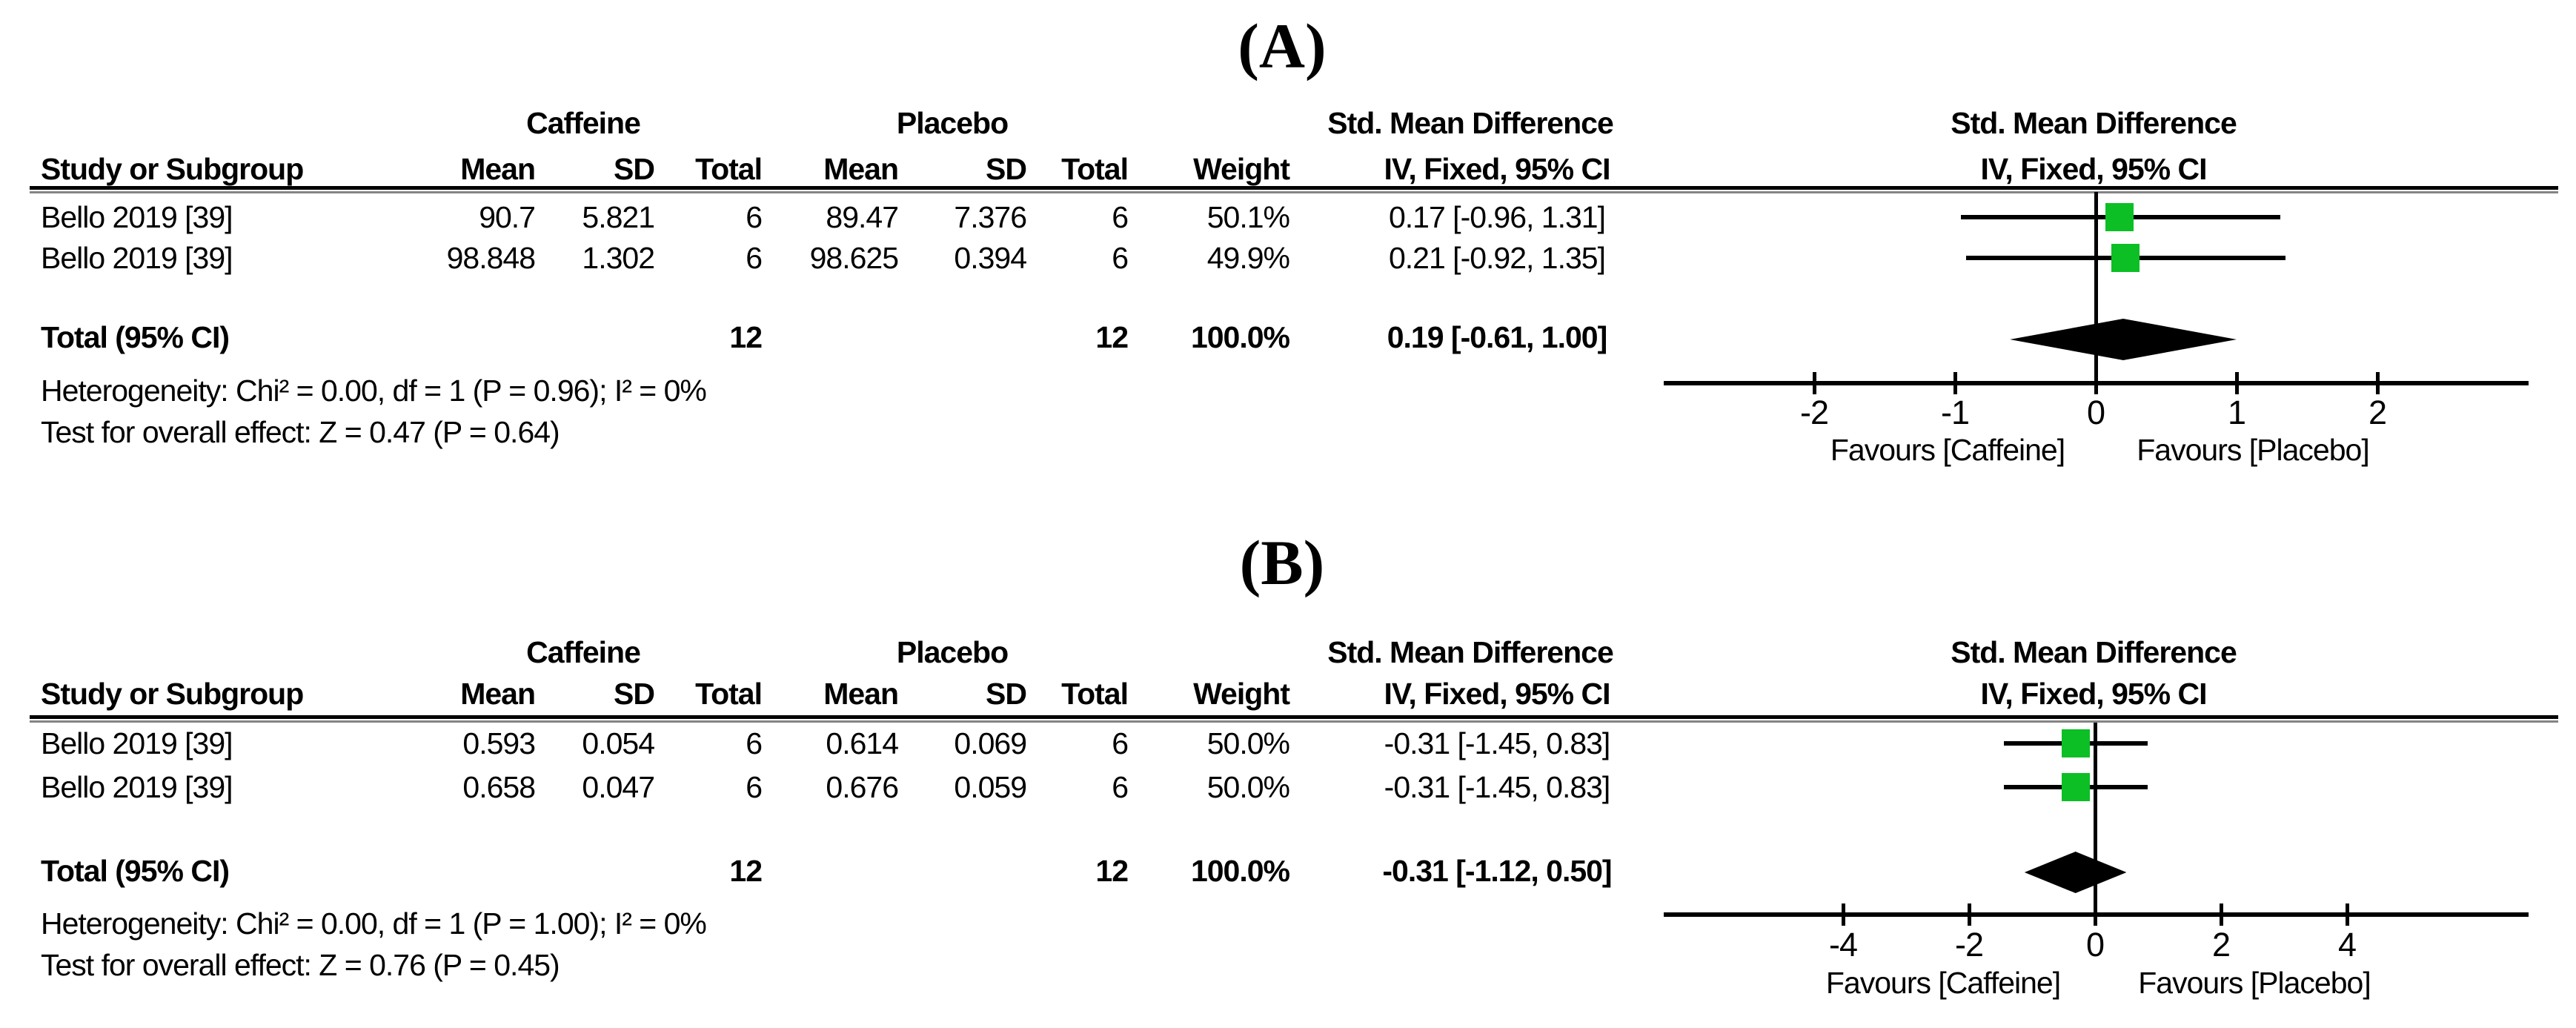 The image size is (2576, 1028). What do you see at coordinates (1241, 169) in the screenshot?
I see `weight-column-header: Weight` at bounding box center [1241, 169].